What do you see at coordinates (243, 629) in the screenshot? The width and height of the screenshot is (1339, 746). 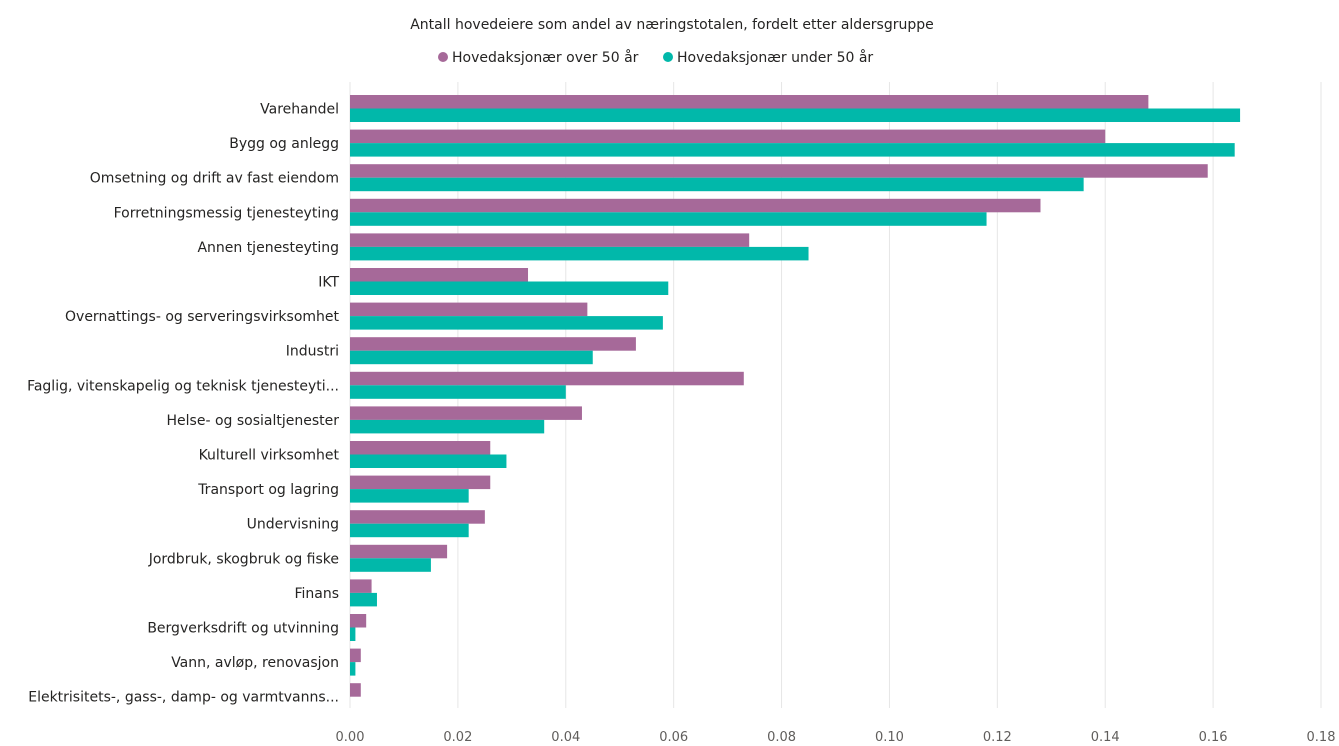 I see `category-label: Bergverksdrift og utvinning` at bounding box center [243, 629].